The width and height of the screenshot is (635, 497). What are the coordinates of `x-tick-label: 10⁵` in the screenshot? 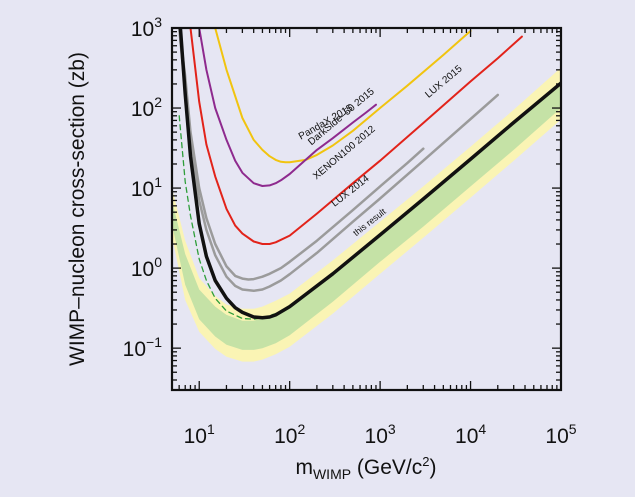 It's located at (560, 434).